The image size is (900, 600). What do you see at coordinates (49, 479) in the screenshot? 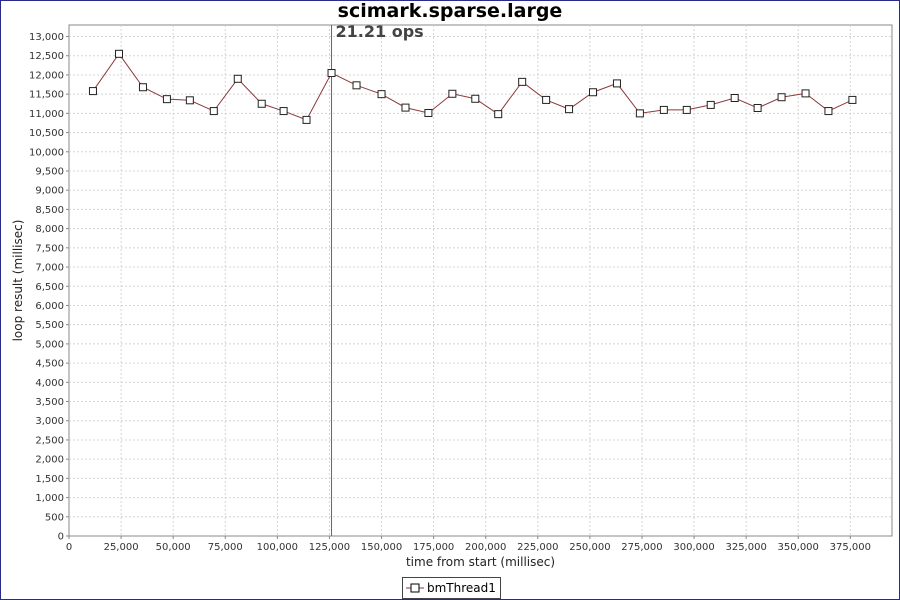
I see `y-tick-label: 1,500` at bounding box center [49, 479].